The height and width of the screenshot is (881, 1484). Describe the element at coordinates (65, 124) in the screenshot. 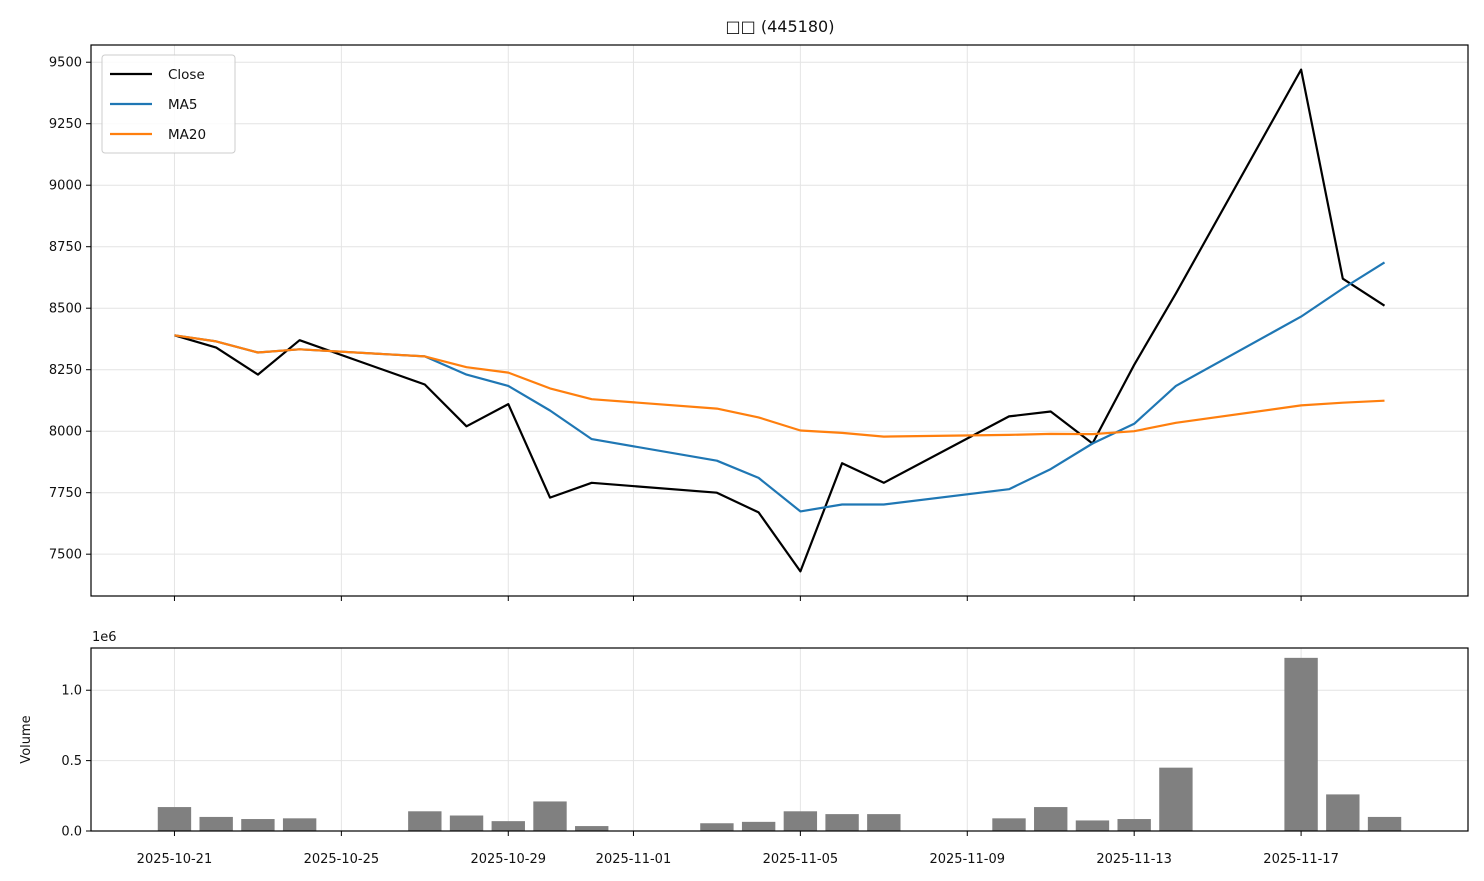

I see `price-y-tick-label: 9250` at that location.